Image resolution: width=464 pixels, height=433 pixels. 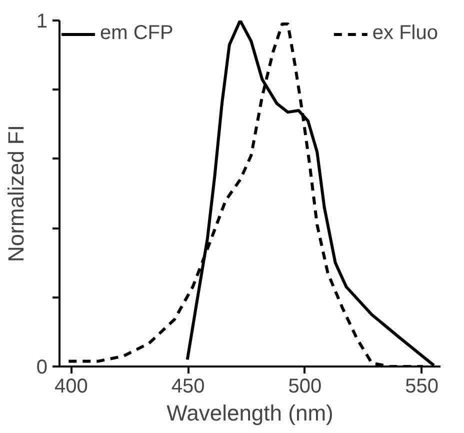 What do you see at coordinates (188, 387) in the screenshot?
I see `x-tick-label: 450` at bounding box center [188, 387].